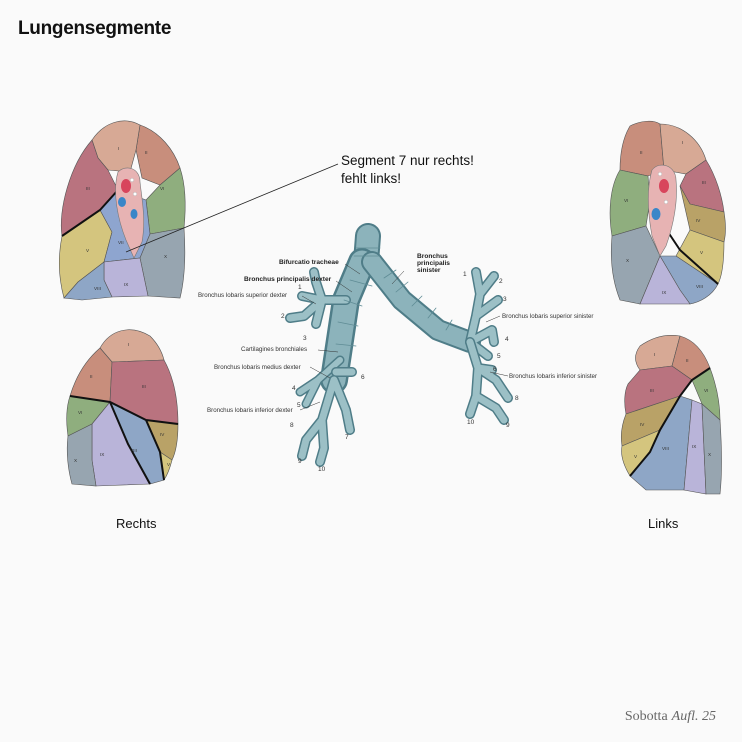 The width and height of the screenshot is (742, 742). What do you see at coordinates (394, 297) in the screenshot?
I see `cartilage-rings` at bounding box center [394, 297].